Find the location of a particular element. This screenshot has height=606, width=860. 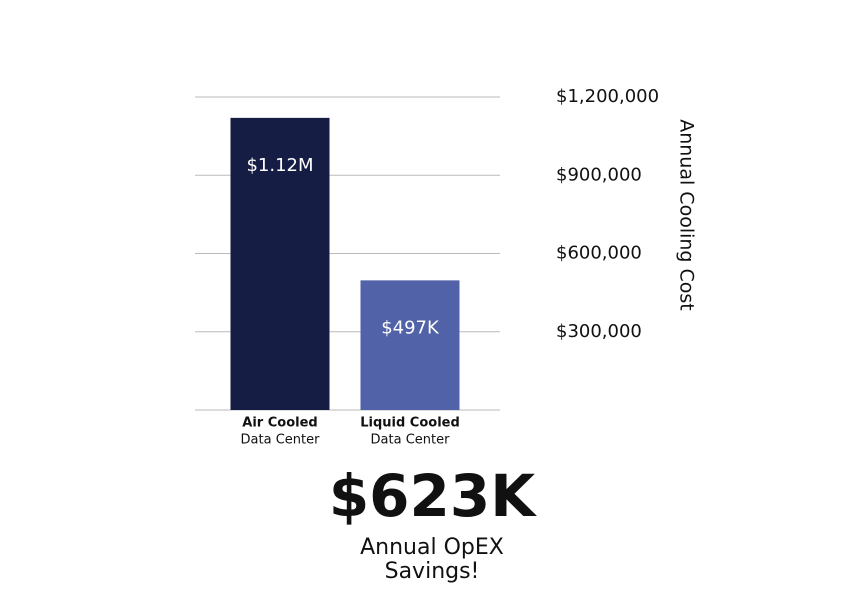

savings-caption: Annual OpEX is located at coordinates (432, 547).